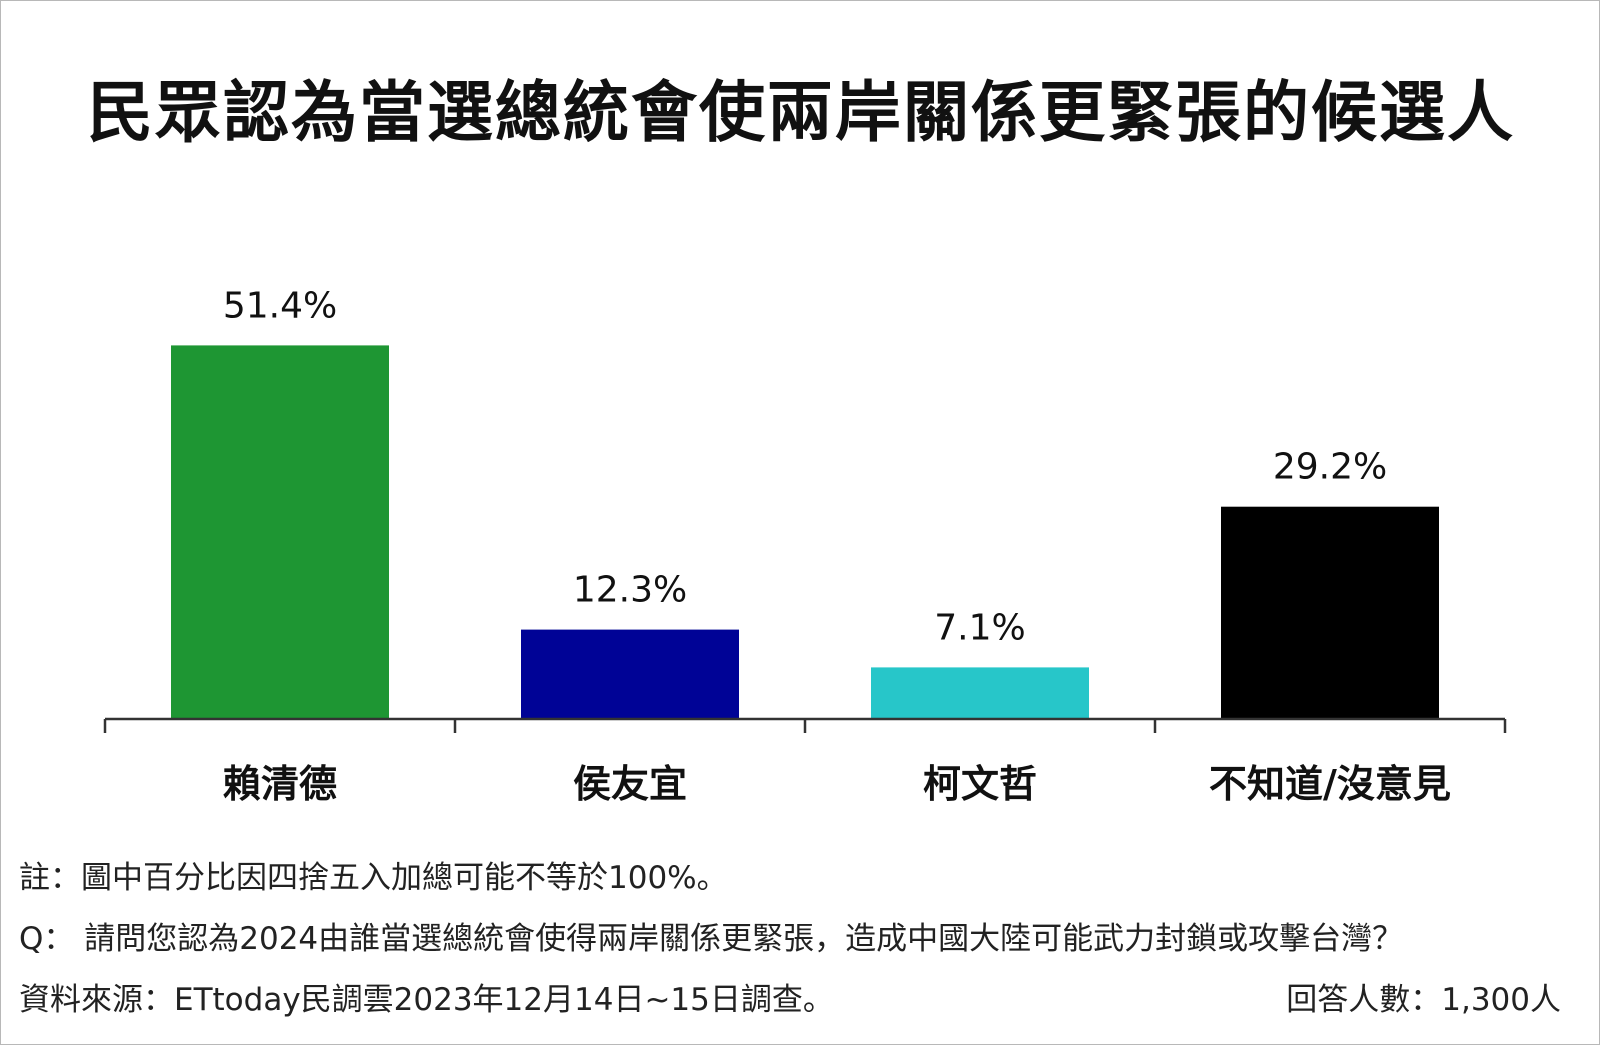 Image resolution: width=1600 pixels, height=1046 pixels. I want to click on bar-value-label-2: 12.3%, so click(630, 590).